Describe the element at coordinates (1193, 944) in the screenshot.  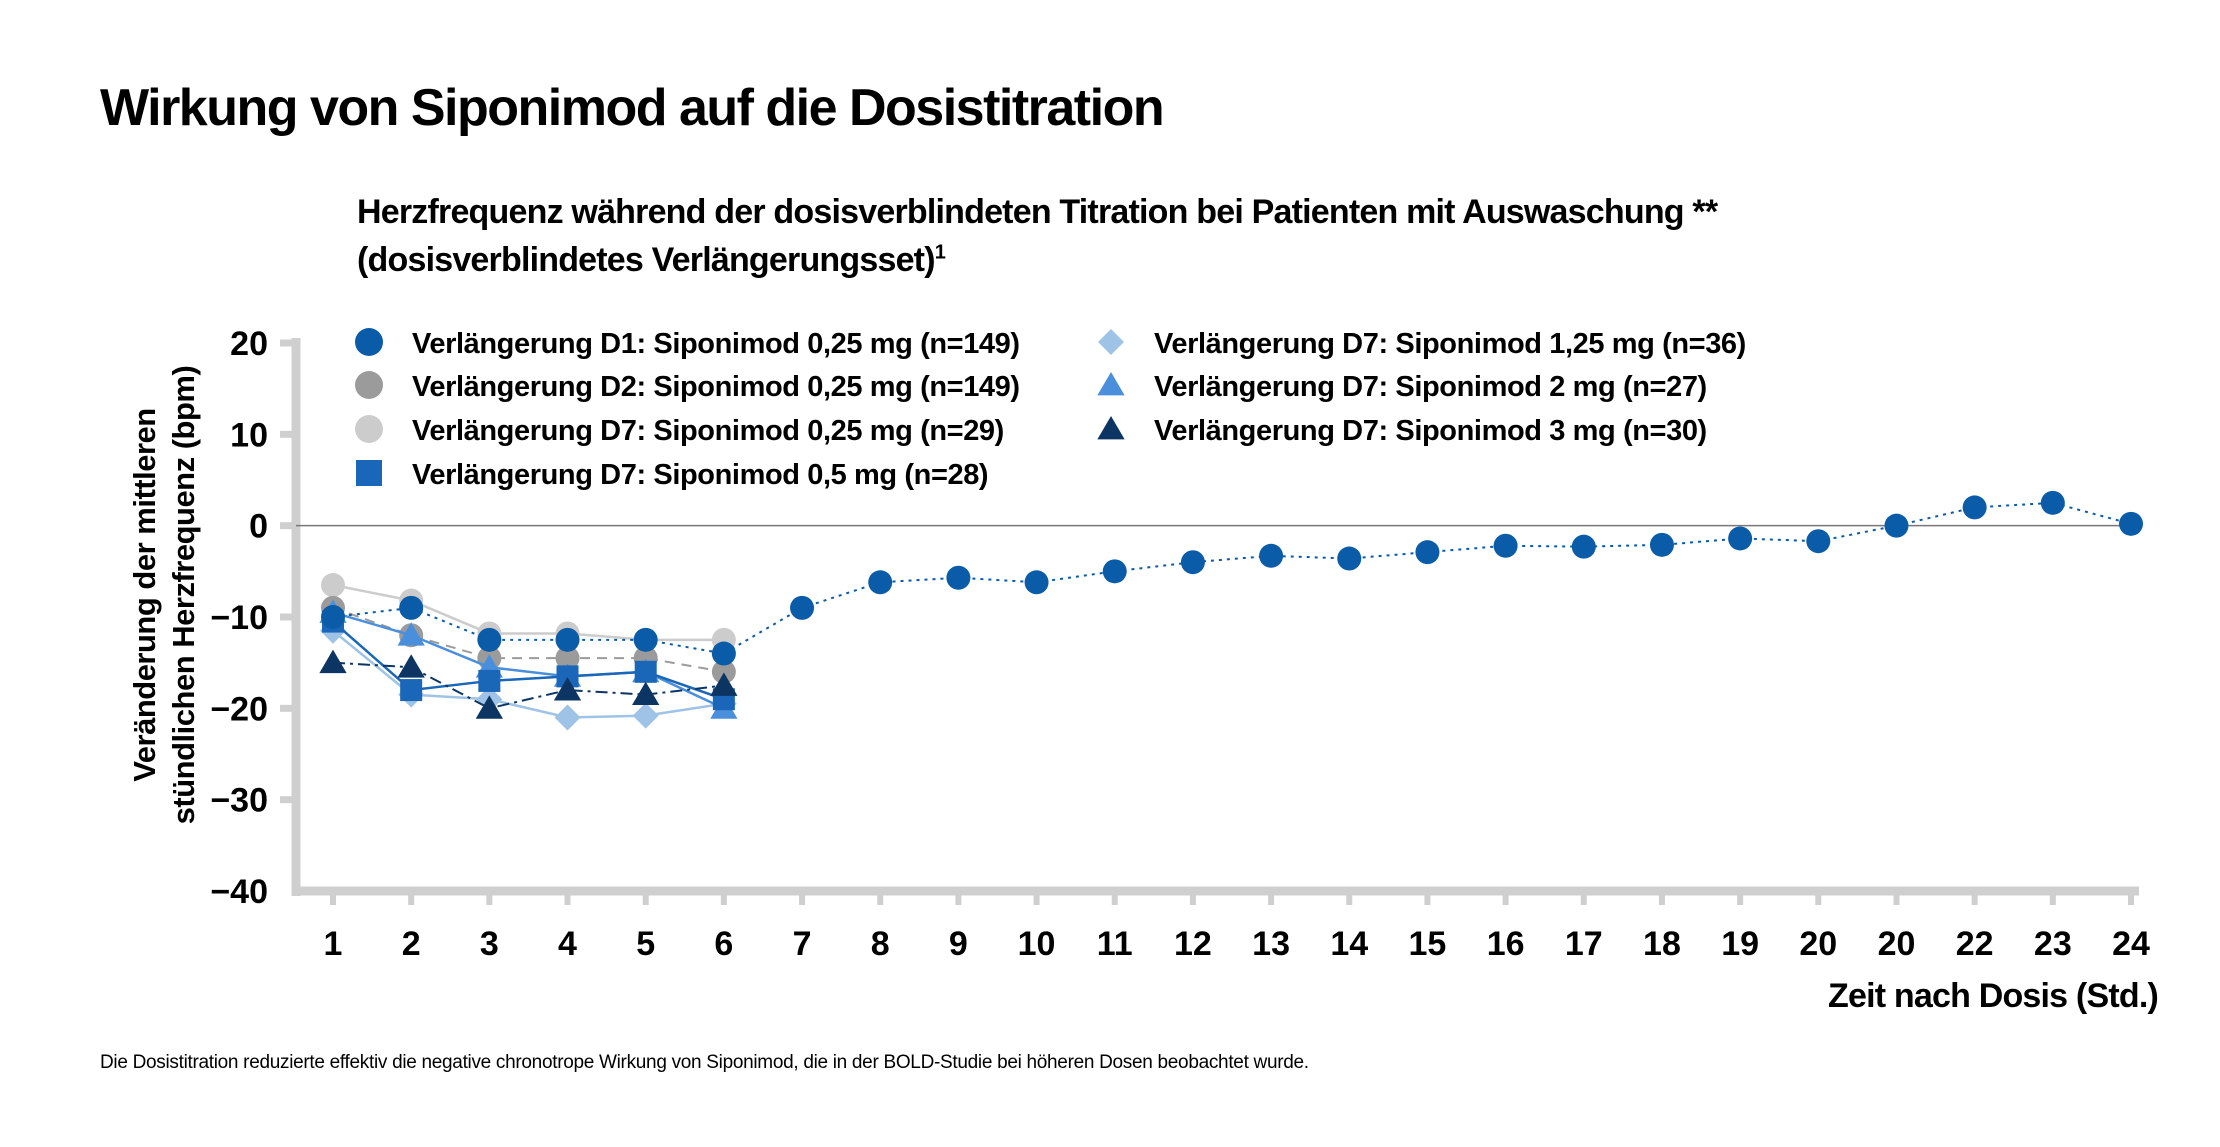
I see `x-tick-label: 12` at that location.